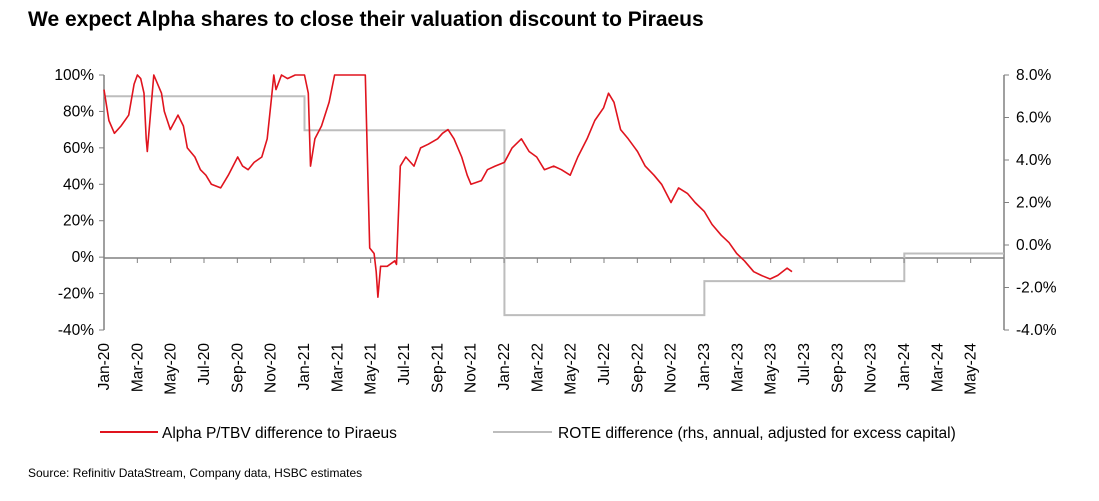 The height and width of the screenshot is (501, 1099). I want to click on left-axis-ticks: 100% 80% 60% 40% 20% 0% -20% -40%, so click(79, 203).